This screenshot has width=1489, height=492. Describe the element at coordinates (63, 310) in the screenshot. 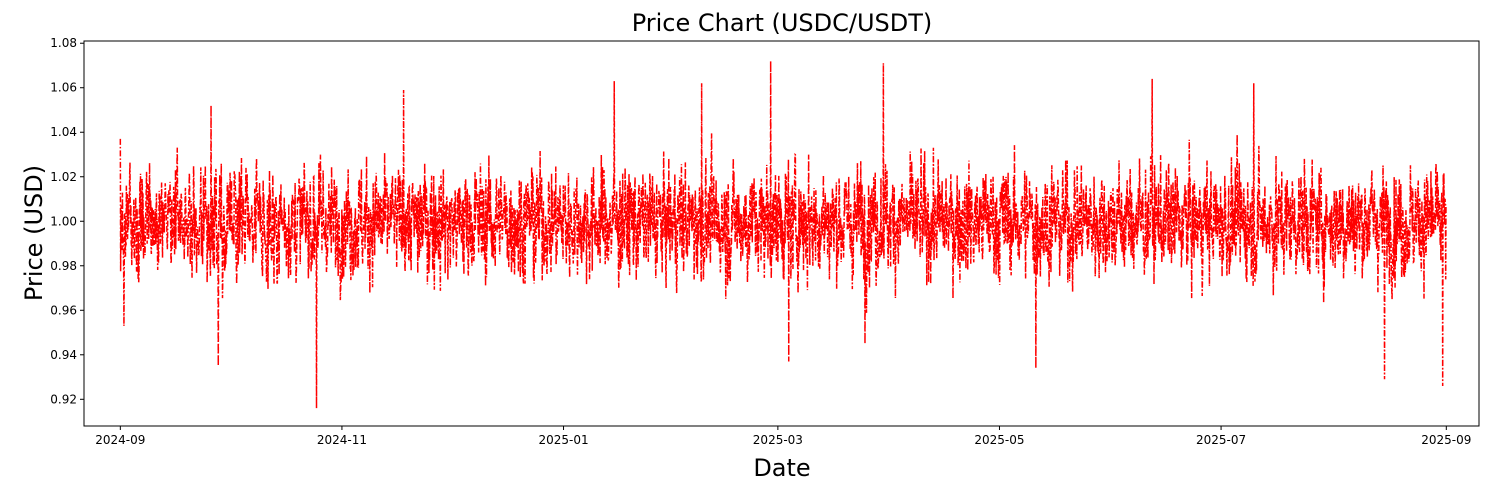

I see `y-tick-label: 0.96` at that location.